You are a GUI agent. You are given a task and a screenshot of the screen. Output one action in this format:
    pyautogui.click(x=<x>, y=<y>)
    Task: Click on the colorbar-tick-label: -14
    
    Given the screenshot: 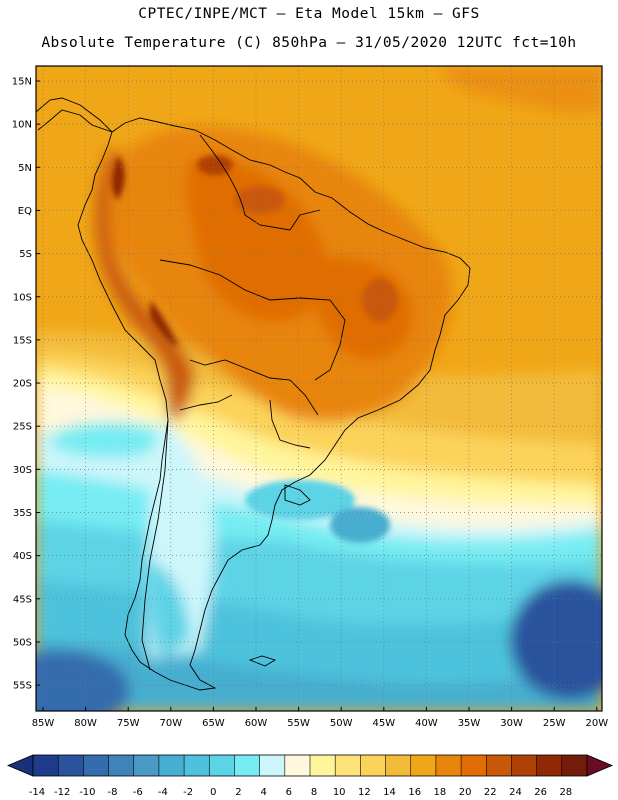 What is the action you would take?
    pyautogui.click(x=37, y=792)
    